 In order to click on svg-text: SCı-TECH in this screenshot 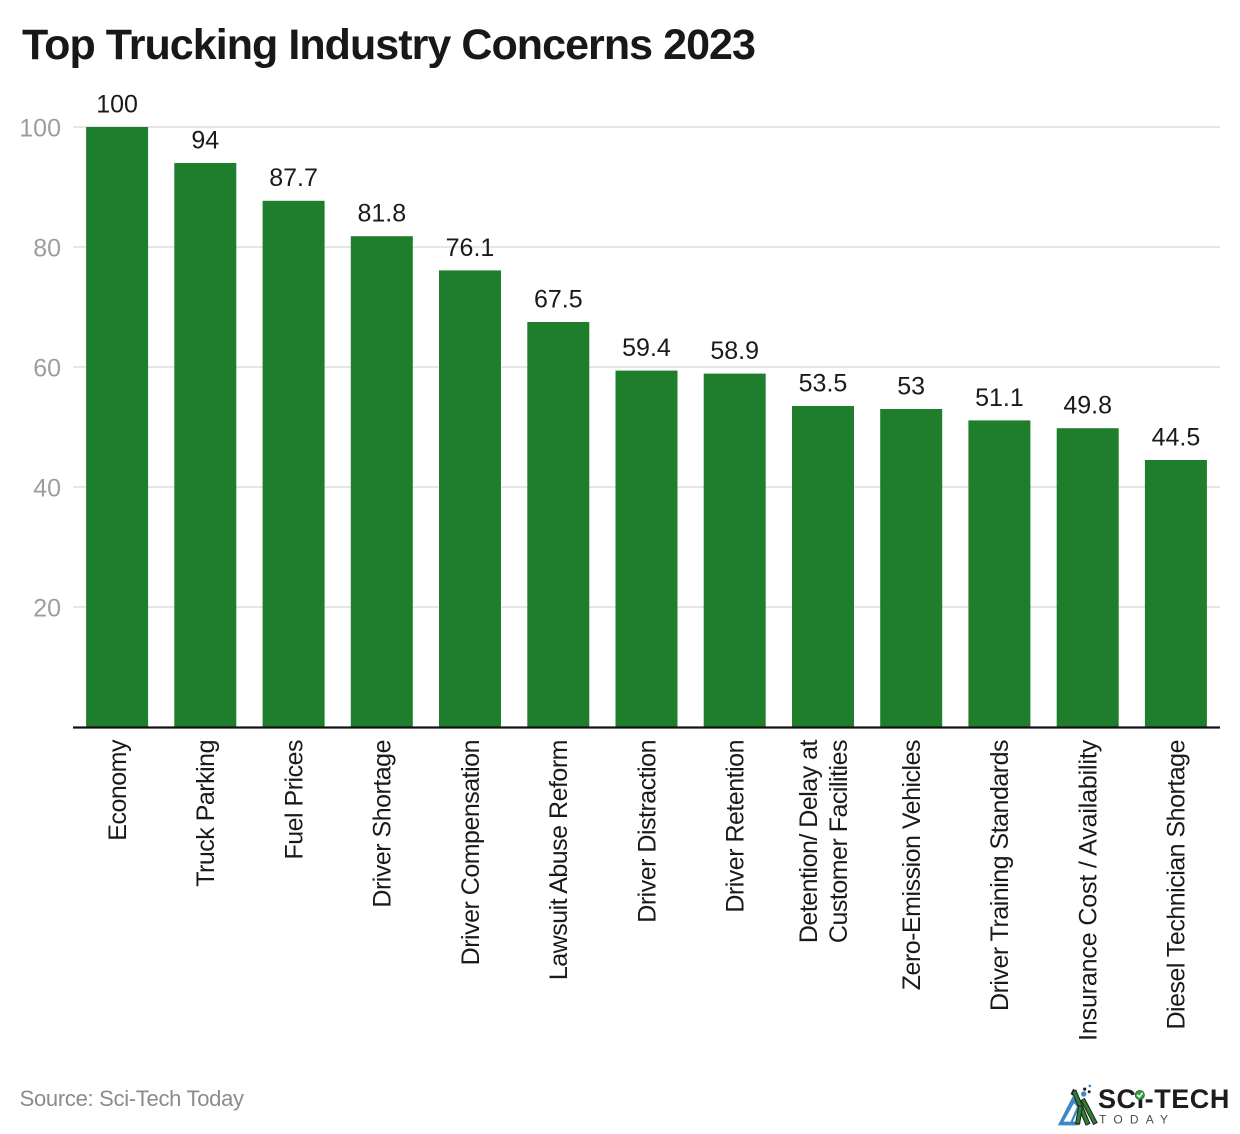, I will do `click(1164, 1099)`.